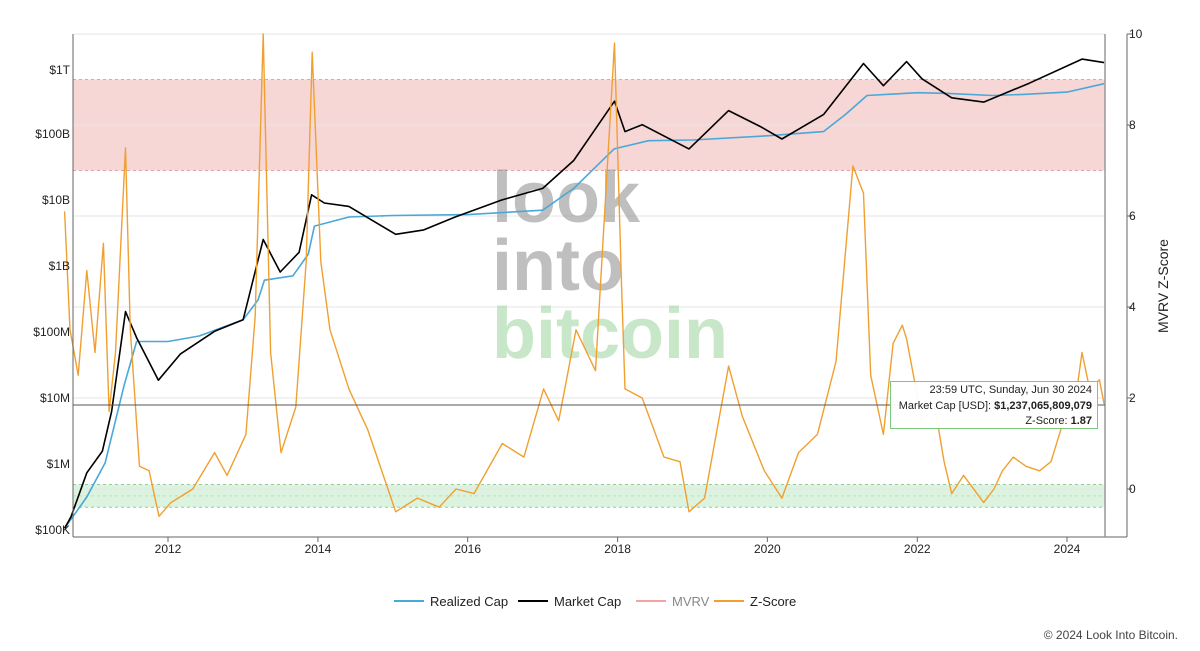  Describe the element at coordinates (58, 464) in the screenshot. I see `y-left-tick-label-1: $1M` at that location.